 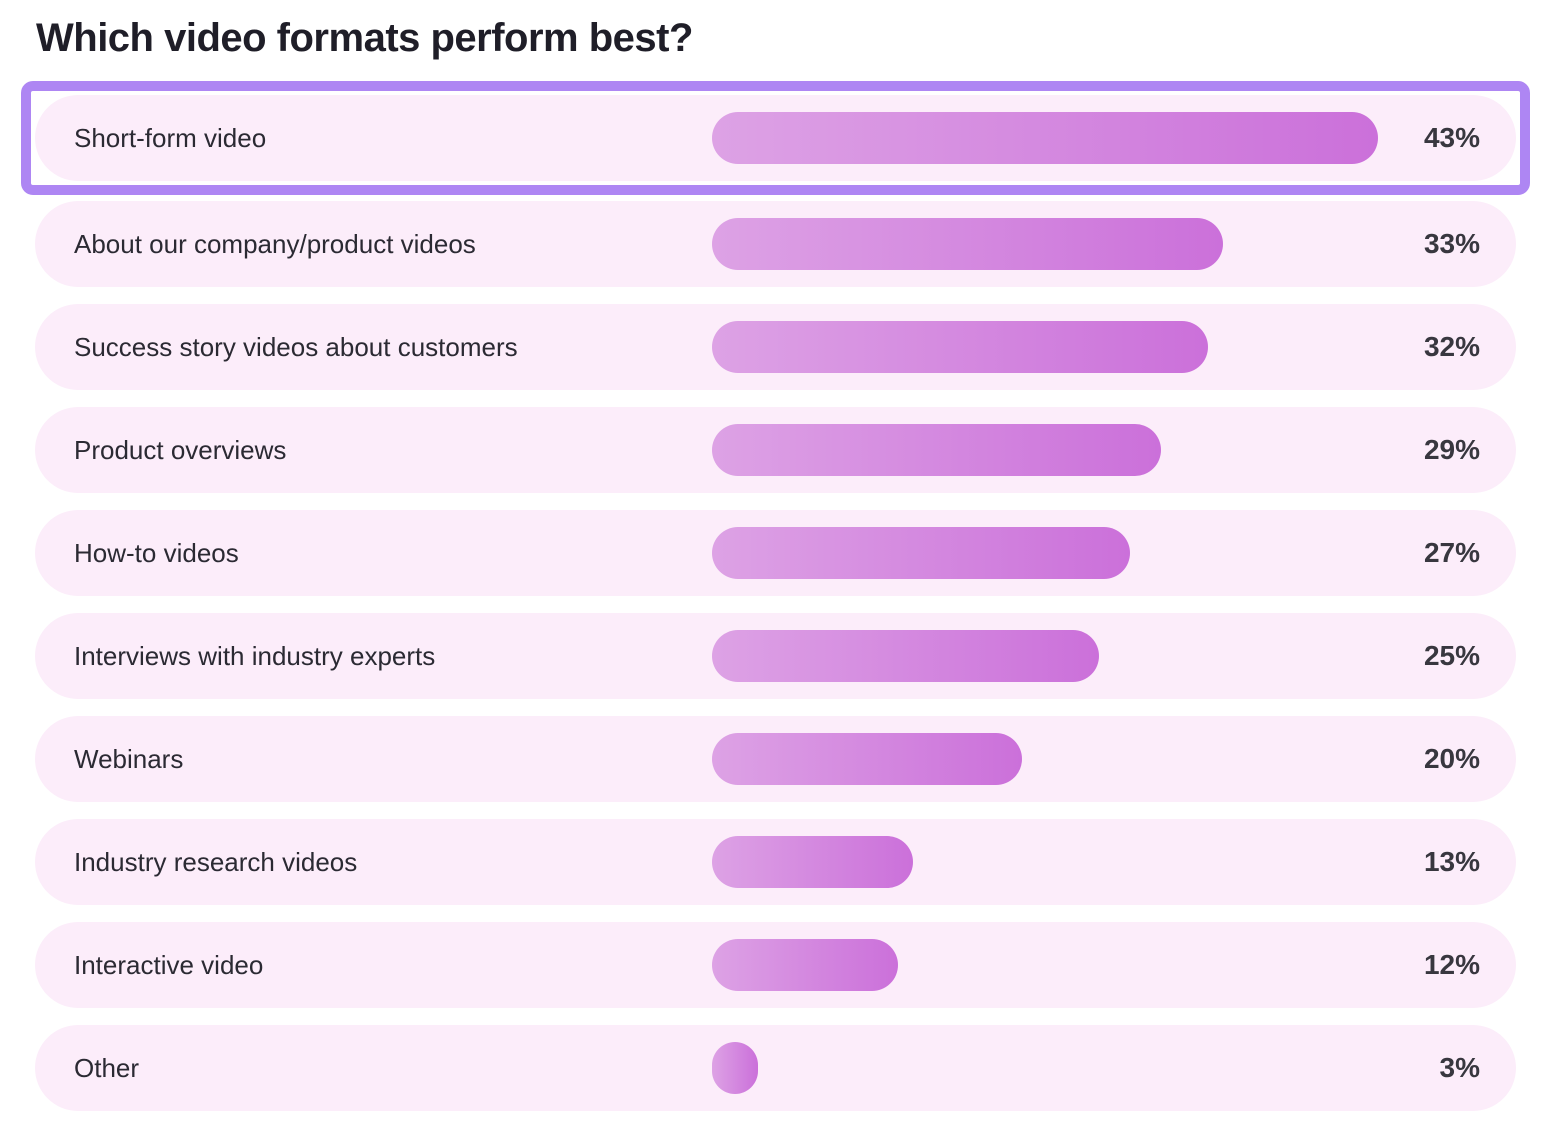 I want to click on category-label: Interactive video, so click(x=169, y=964).